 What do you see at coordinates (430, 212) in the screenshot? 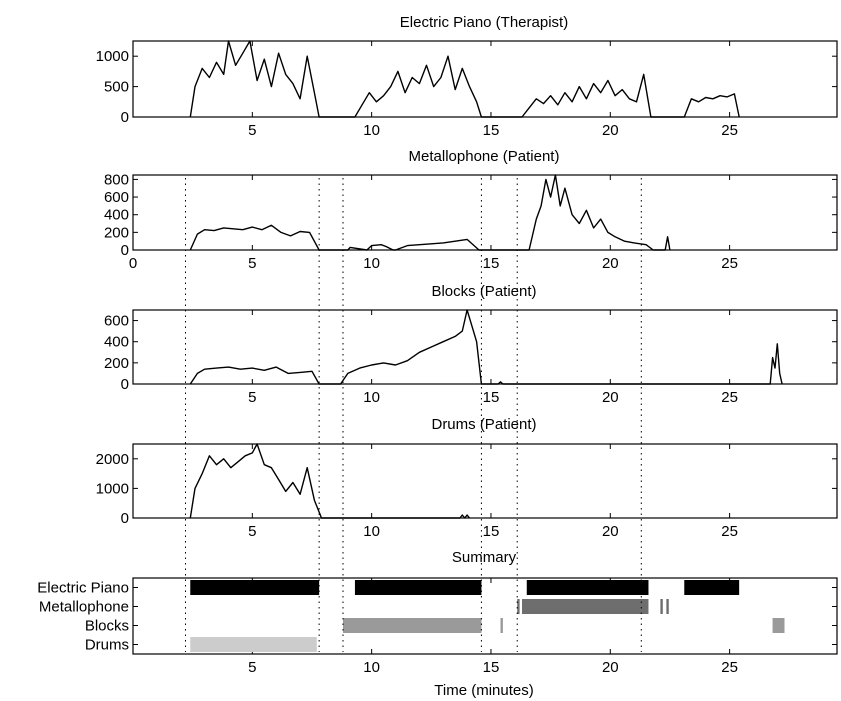
I see `metallophone-trace` at bounding box center [430, 212].